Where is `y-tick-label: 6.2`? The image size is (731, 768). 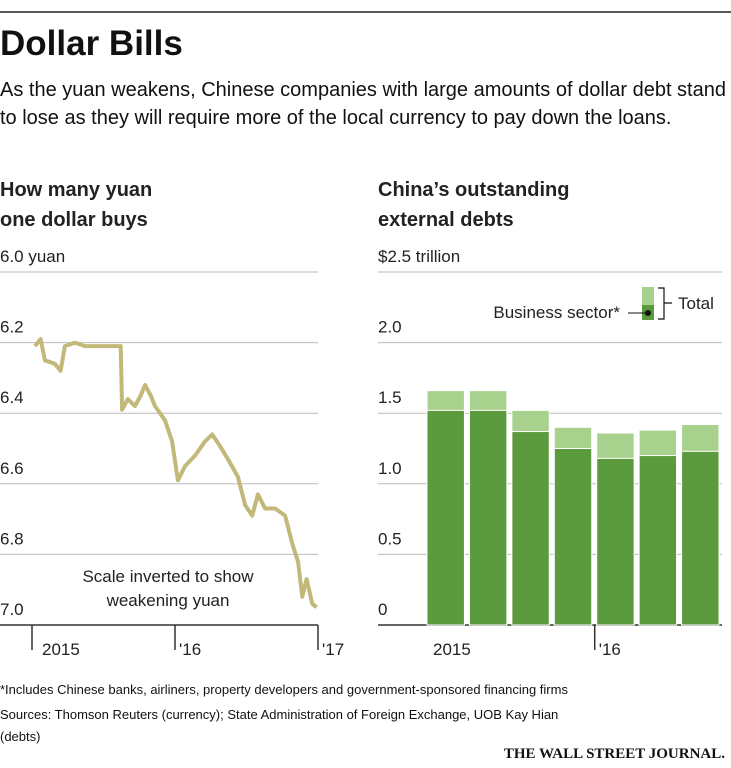 y-tick-label: 6.2 is located at coordinates (12, 327).